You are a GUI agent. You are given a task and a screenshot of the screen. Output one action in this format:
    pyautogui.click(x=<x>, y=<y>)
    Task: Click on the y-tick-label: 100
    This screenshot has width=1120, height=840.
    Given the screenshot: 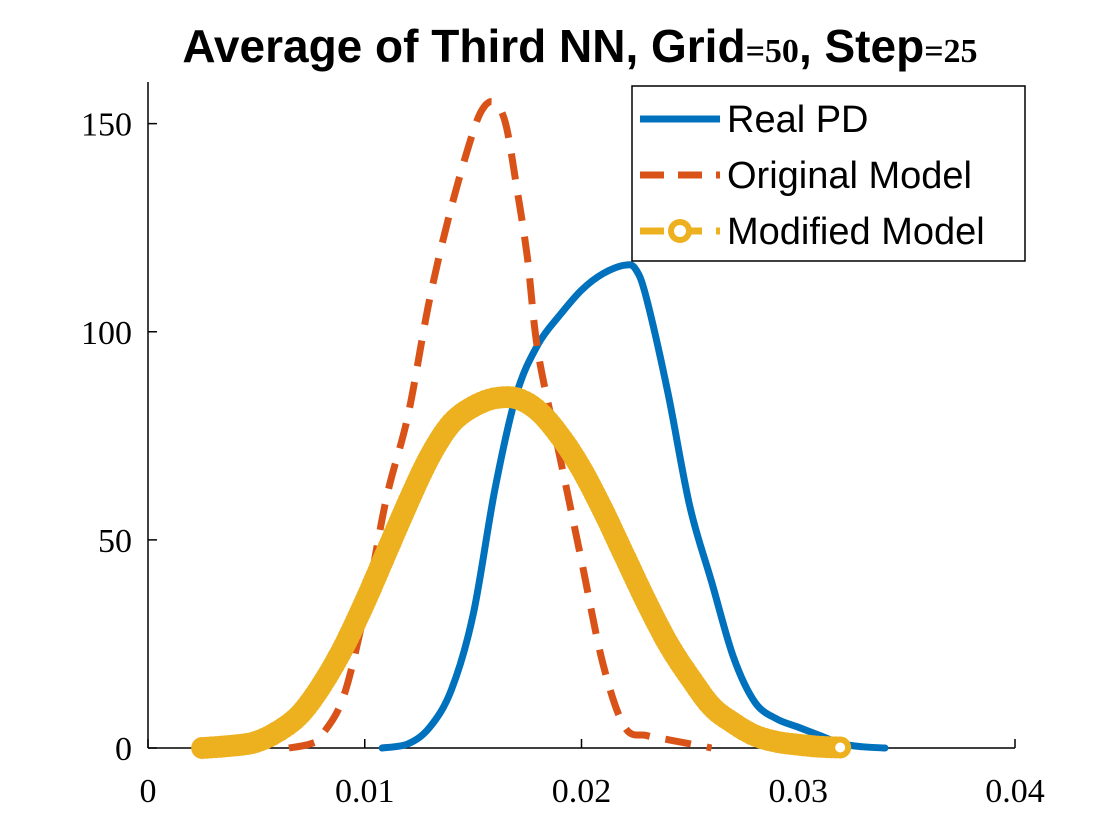 What is the action you would take?
    pyautogui.click(x=106, y=333)
    